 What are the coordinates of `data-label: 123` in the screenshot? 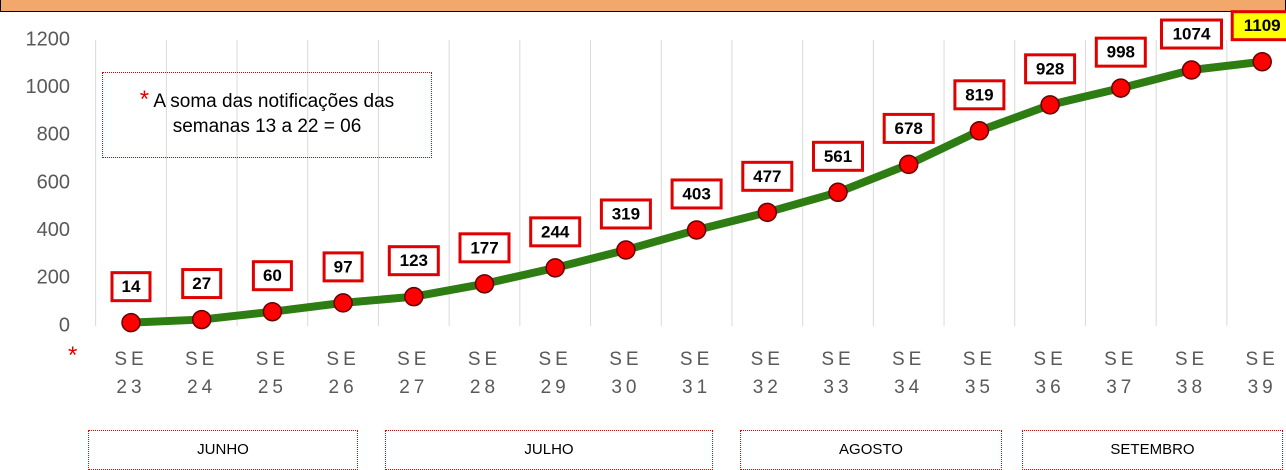 It's located at (414, 260).